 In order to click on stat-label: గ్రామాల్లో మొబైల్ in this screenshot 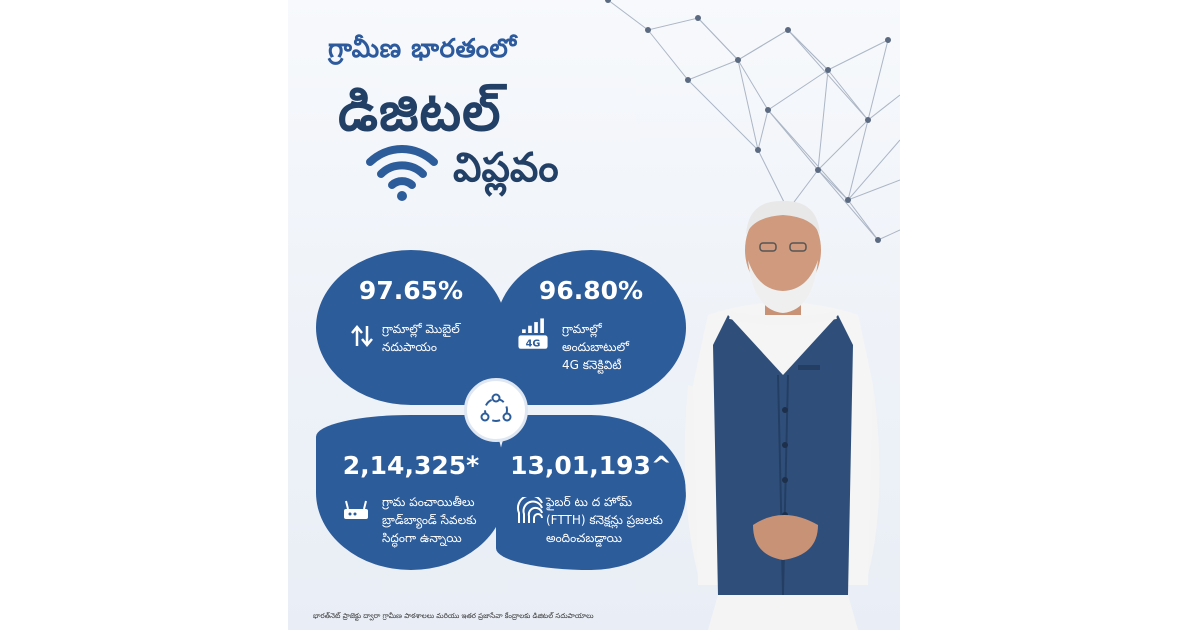, I will do `click(421, 329)`.